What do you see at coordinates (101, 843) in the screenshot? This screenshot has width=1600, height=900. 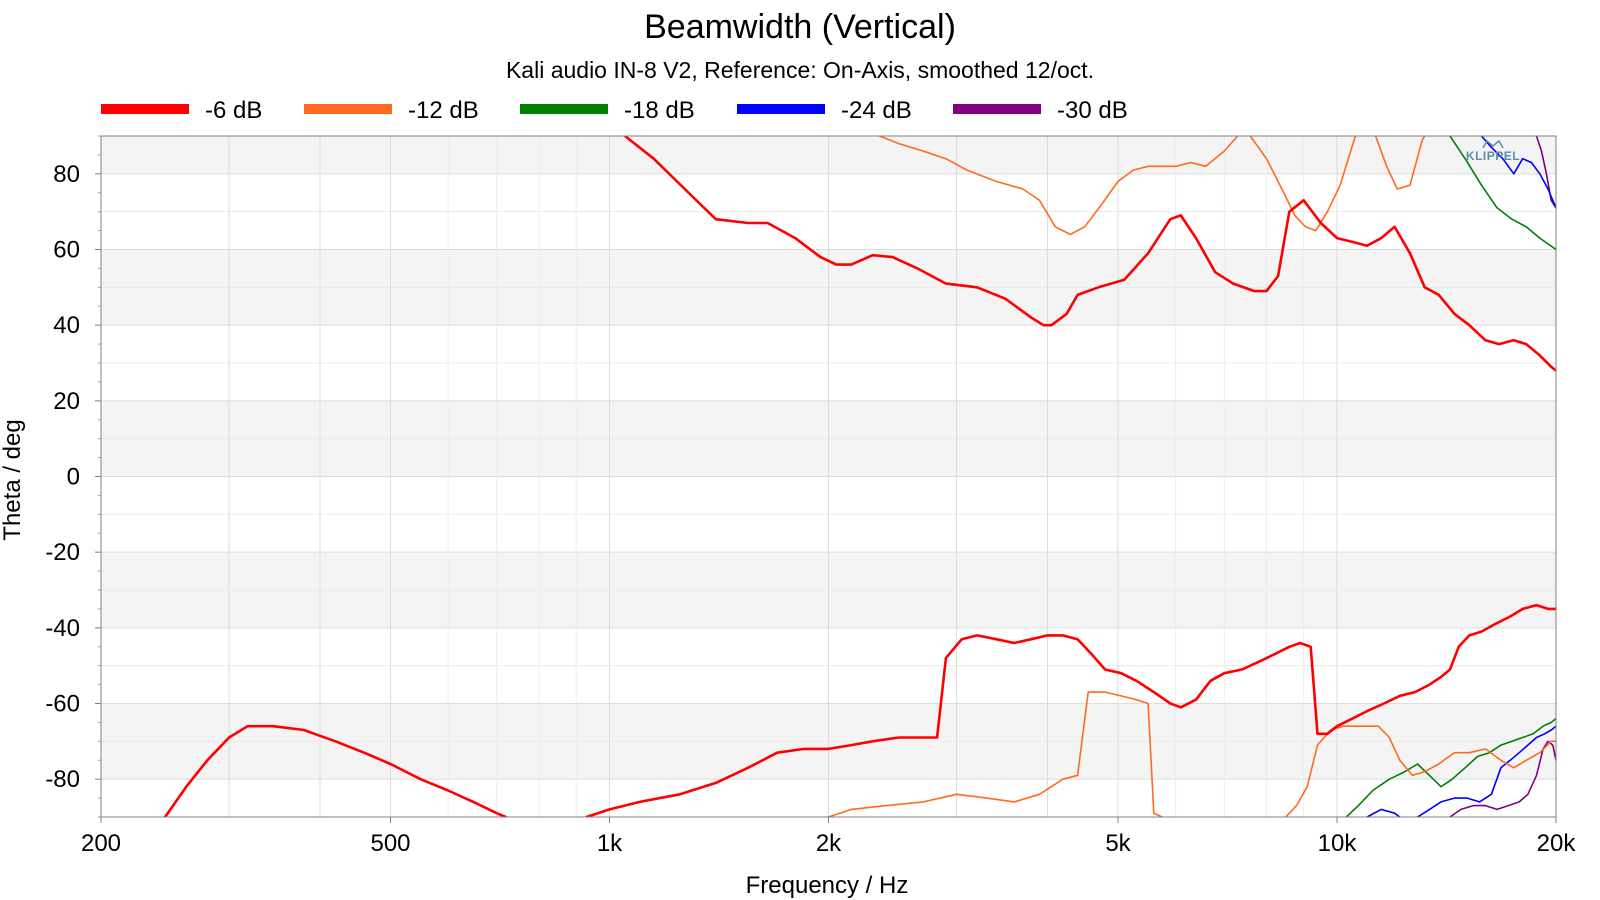 I see `x-tick-label: 200` at bounding box center [101, 843].